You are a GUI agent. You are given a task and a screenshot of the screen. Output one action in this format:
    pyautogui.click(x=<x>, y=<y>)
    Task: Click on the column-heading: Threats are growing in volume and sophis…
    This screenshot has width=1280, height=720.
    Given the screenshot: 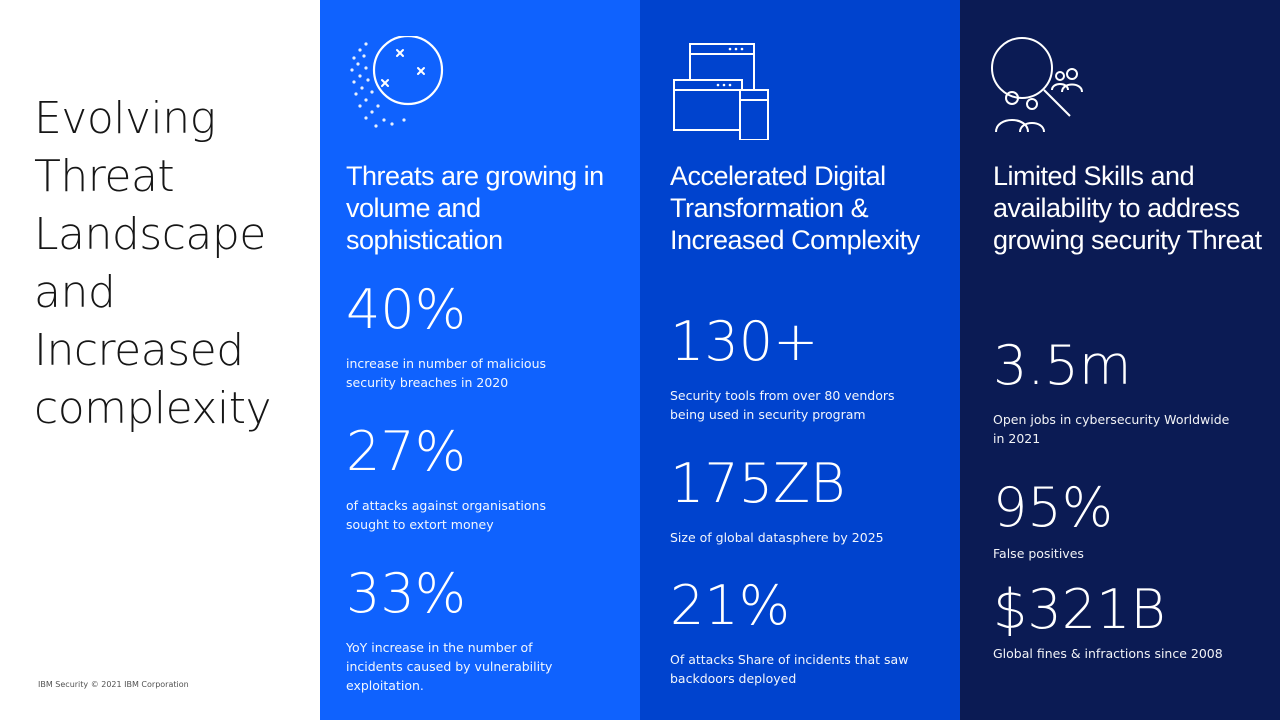 What is the action you would take?
    pyautogui.click(x=475, y=208)
    